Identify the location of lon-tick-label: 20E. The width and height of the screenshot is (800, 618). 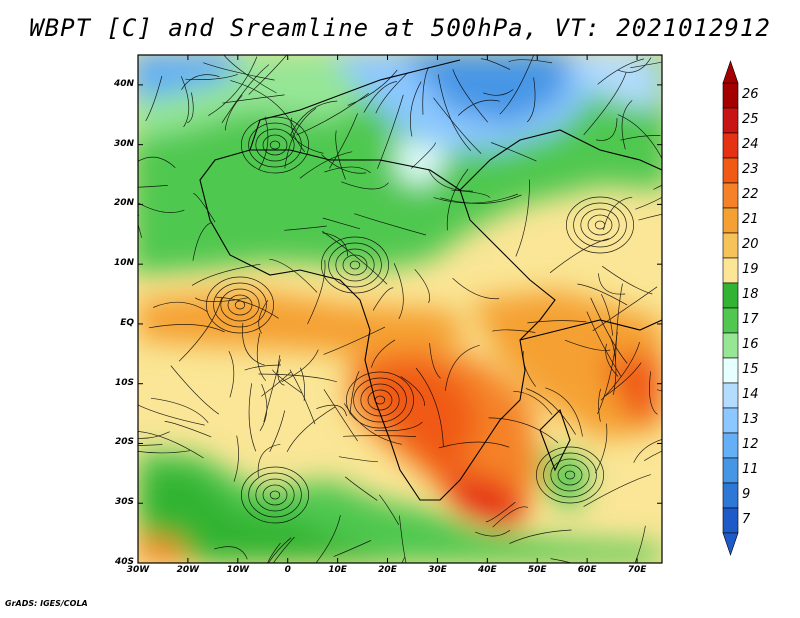
(387, 570).